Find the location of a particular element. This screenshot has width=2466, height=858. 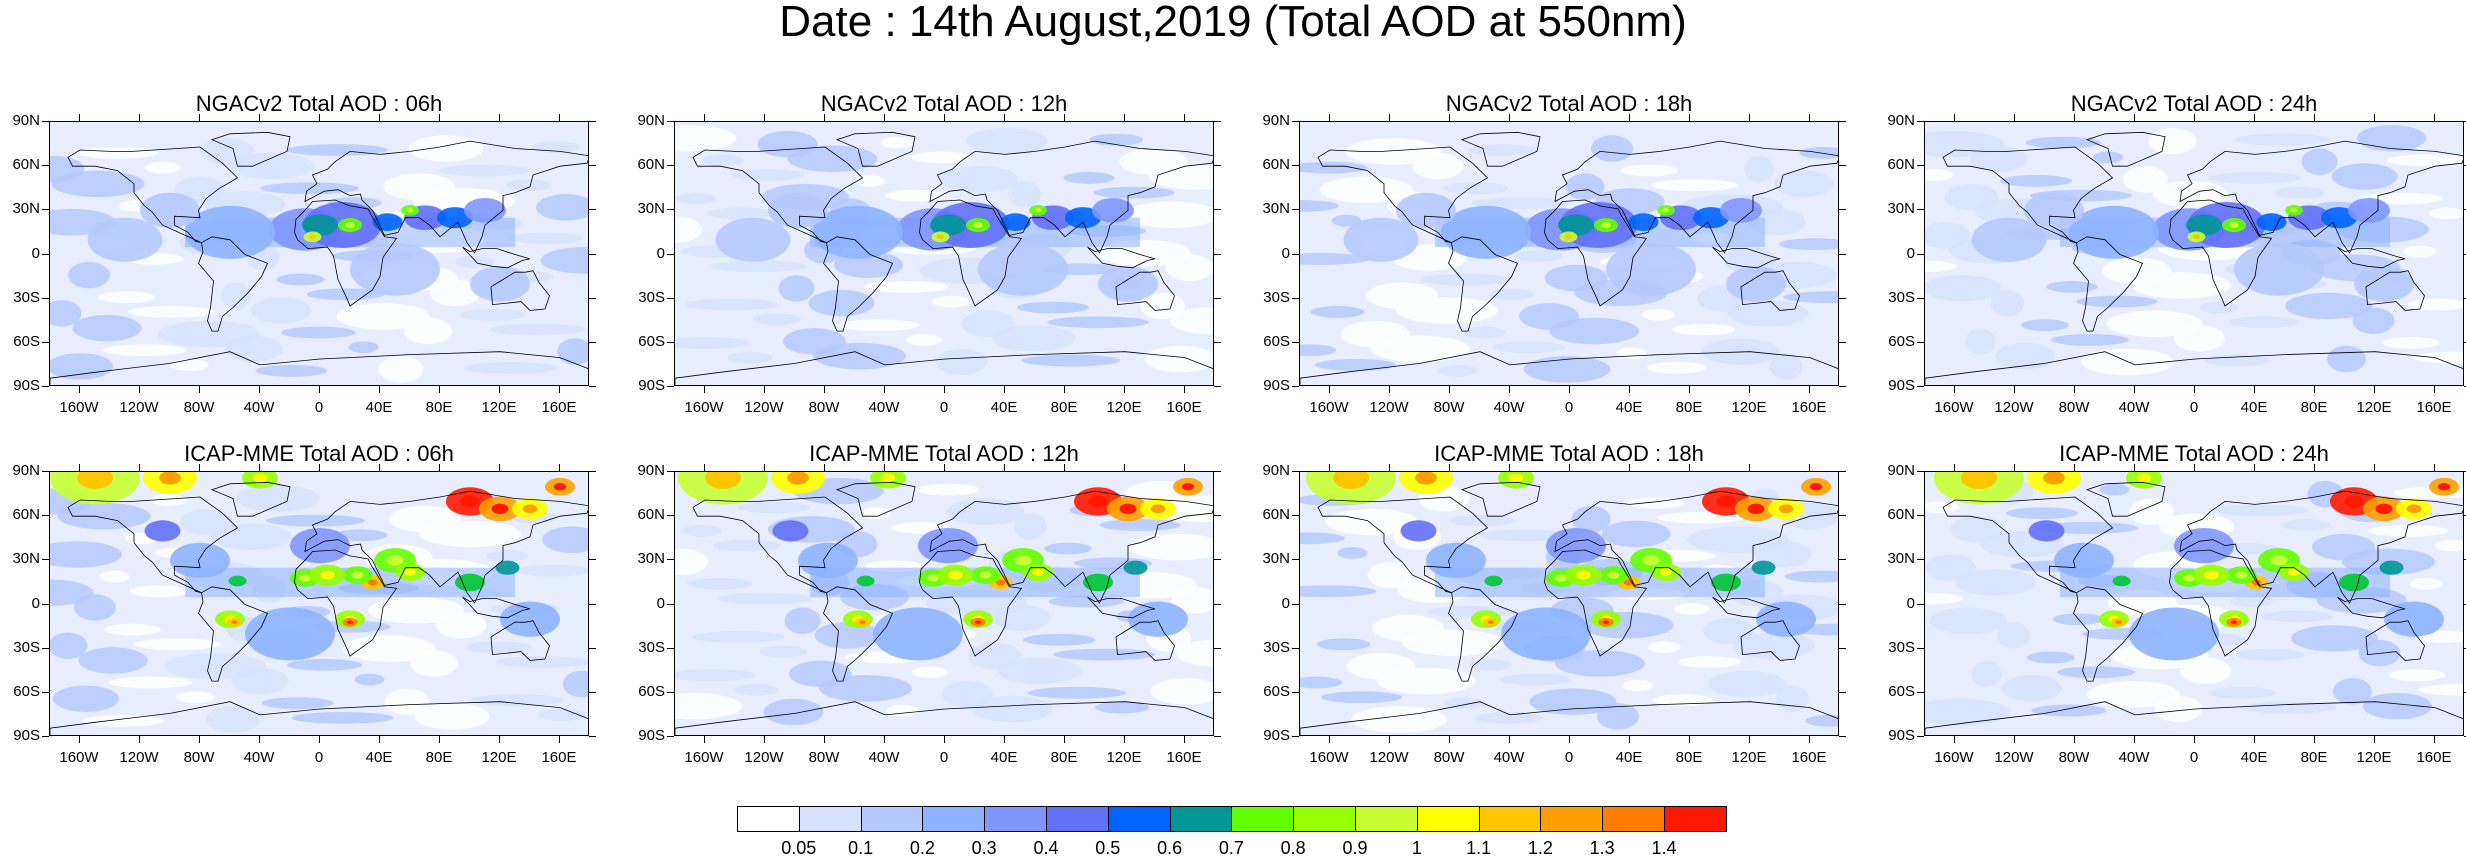

lat-tick-label: 60N is located at coordinates (1901, 515).